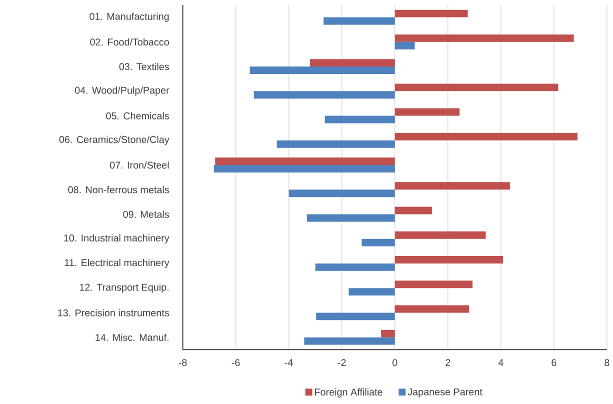 This screenshot has height=404, width=613. What do you see at coordinates (144, 66) in the screenshot?
I see `y-tick-label: 03. Textiles` at bounding box center [144, 66].